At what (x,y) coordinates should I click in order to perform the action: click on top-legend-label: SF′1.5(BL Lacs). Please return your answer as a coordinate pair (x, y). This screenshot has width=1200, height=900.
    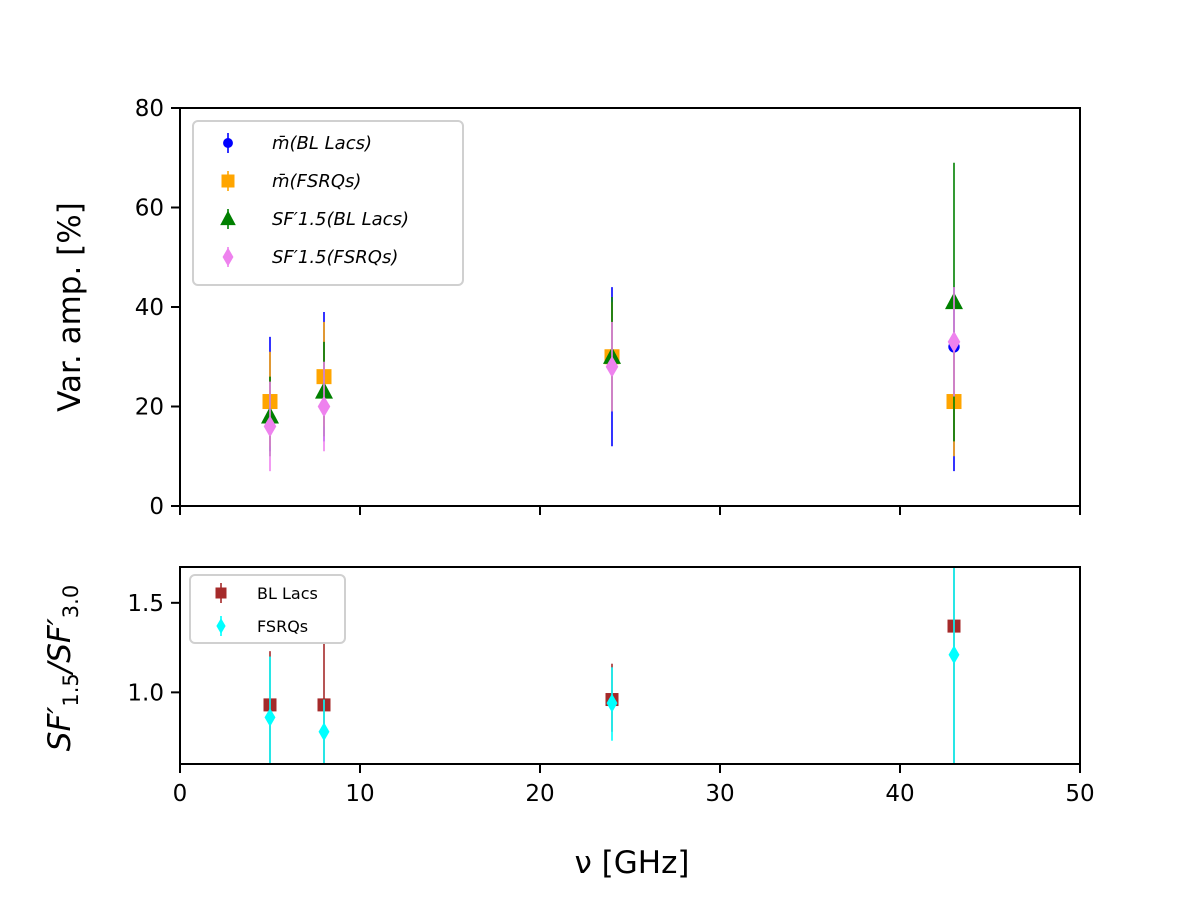
    Looking at the image, I should click on (340, 219).